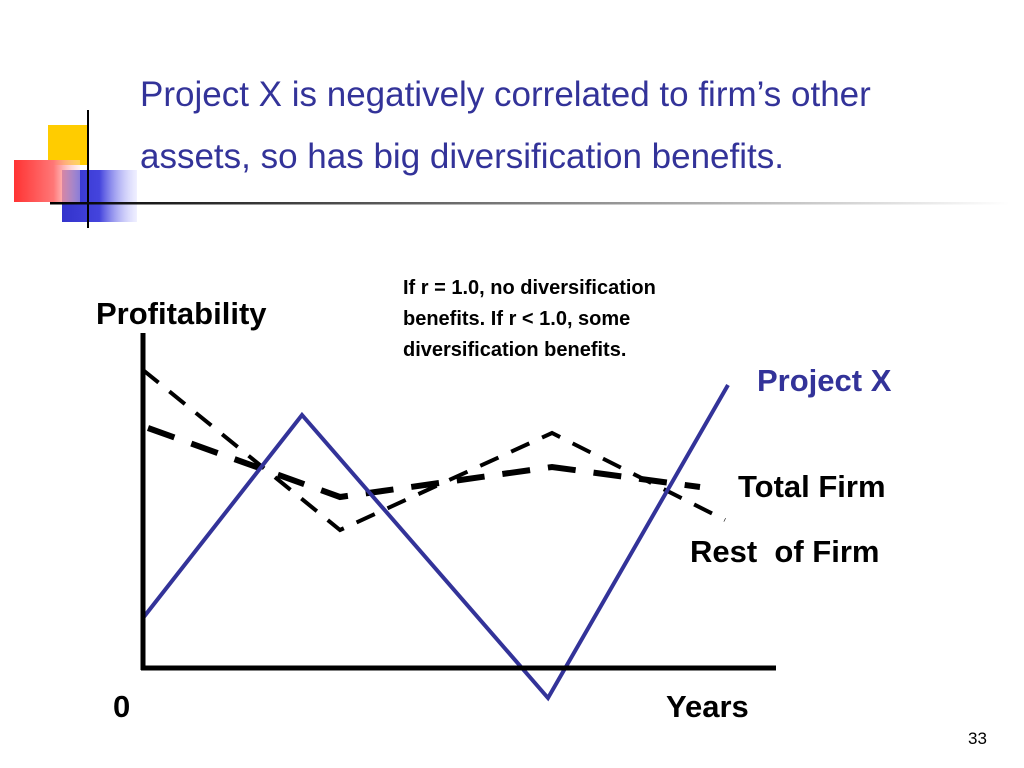  I want to click on origin-label: 0, so click(121, 706).